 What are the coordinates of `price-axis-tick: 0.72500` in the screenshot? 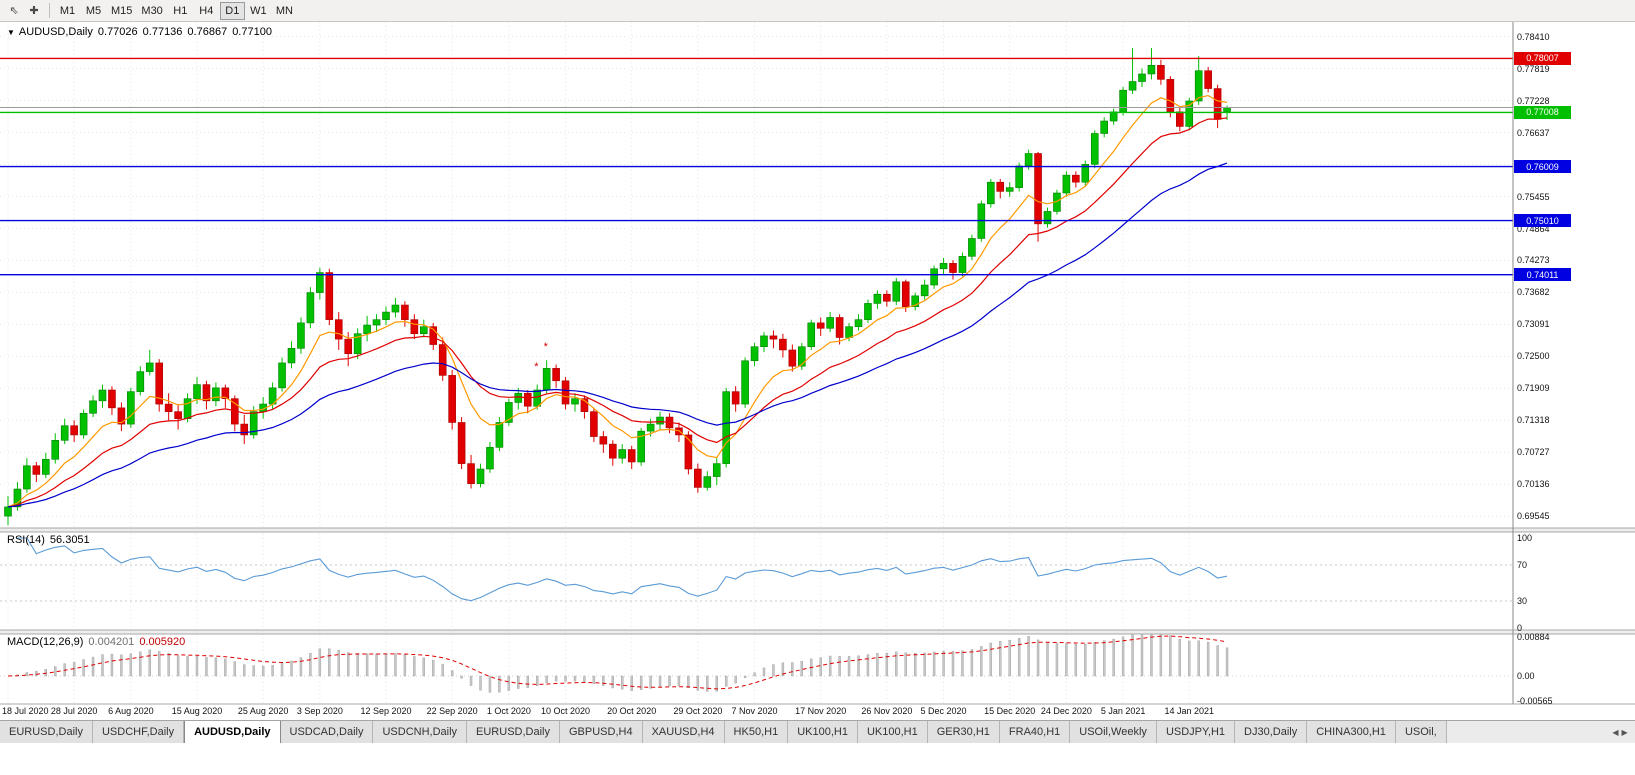 It's located at (1533, 356).